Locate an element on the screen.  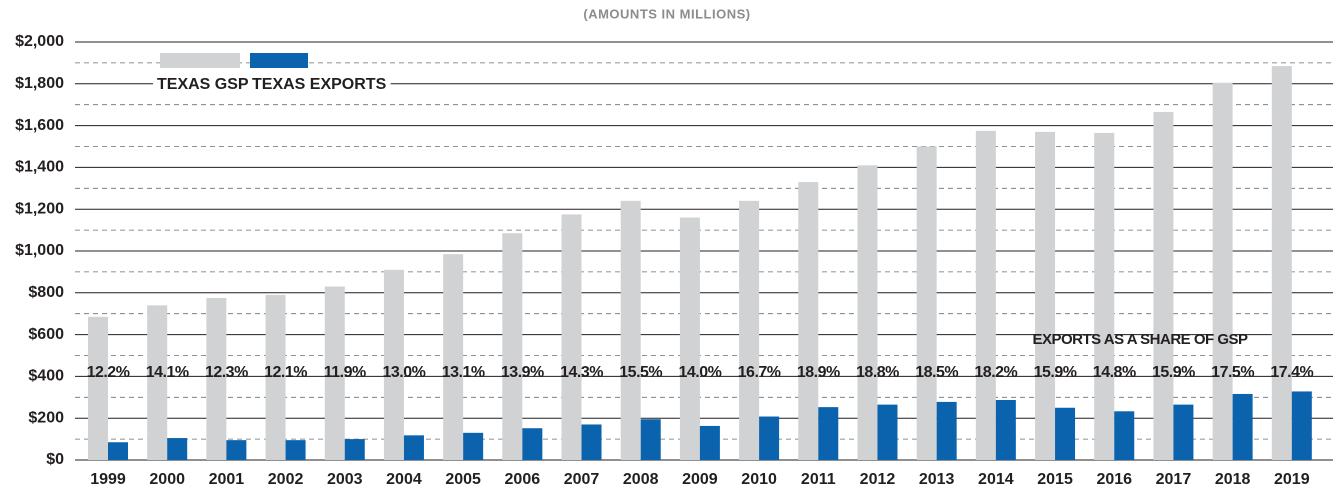
x-tick-label: 2013 is located at coordinates (937, 479).